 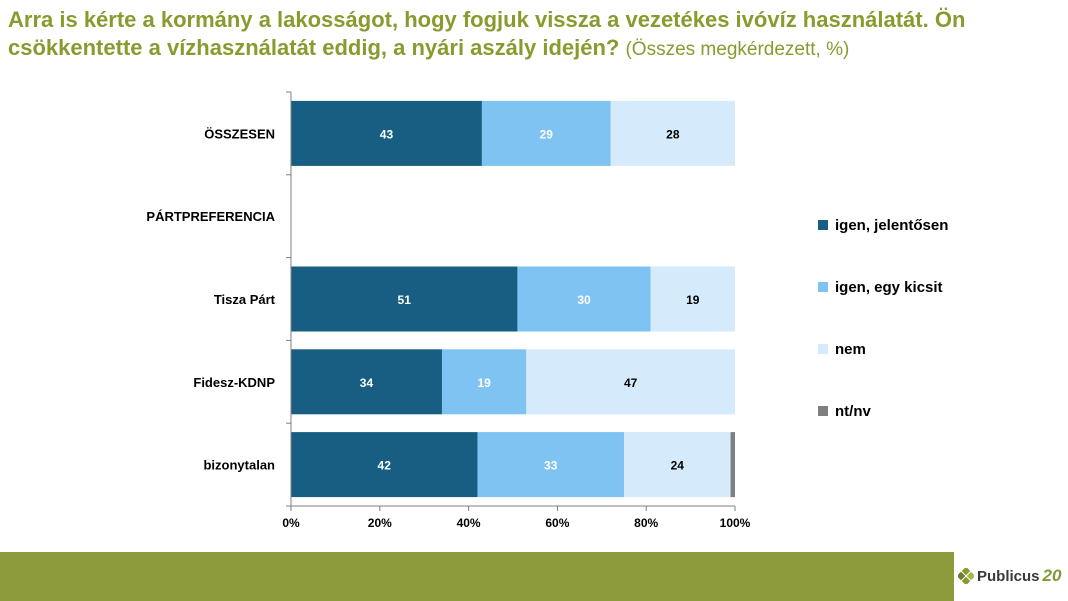 What do you see at coordinates (737, 49) in the screenshot?
I see `title-subtitle: (Összes megkérdezett, %)` at bounding box center [737, 49].